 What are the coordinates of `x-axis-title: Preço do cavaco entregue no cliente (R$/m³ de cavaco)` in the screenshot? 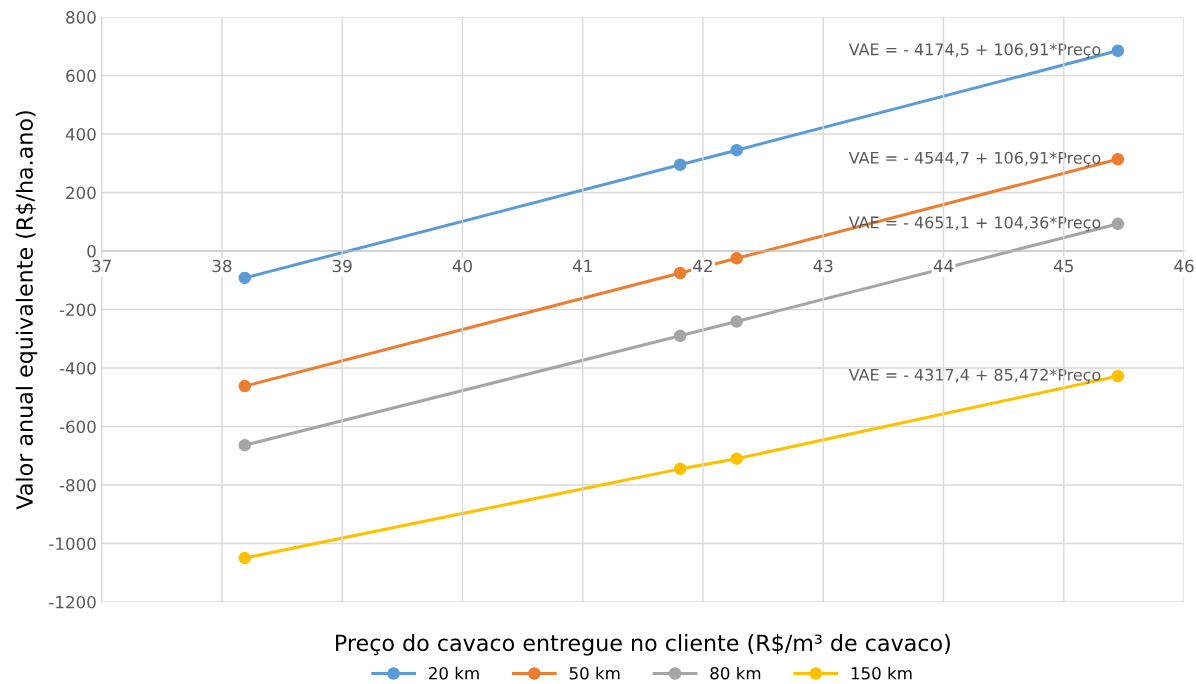 It's located at (643, 645).